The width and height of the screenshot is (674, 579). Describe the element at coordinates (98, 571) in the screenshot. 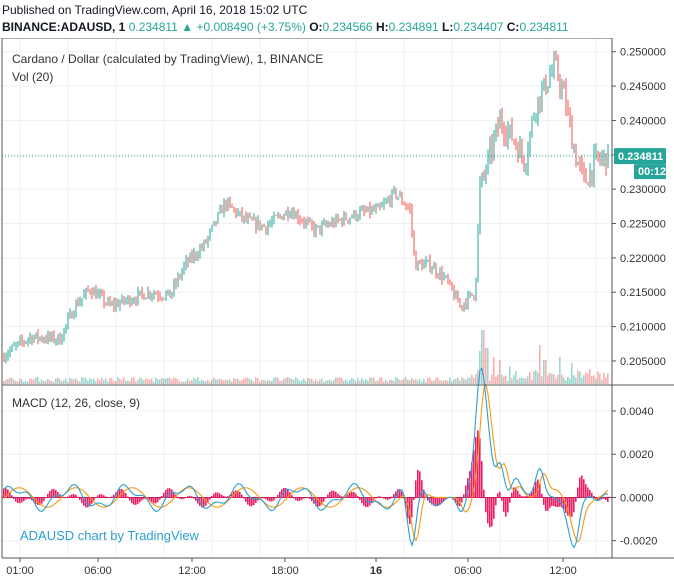

I see `time-tick-label: 06:00` at that location.